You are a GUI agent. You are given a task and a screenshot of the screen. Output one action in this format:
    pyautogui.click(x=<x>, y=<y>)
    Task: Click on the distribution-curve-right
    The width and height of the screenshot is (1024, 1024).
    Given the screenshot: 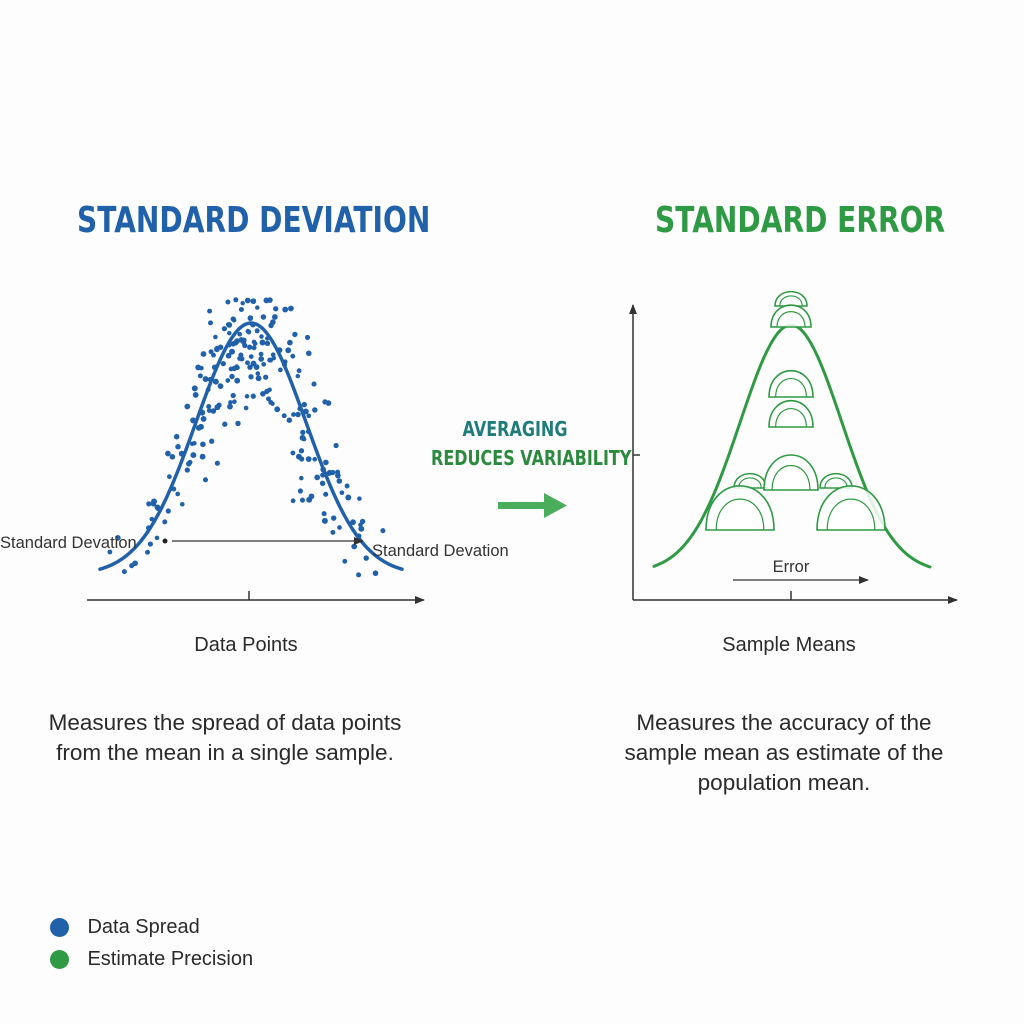 What is the action you would take?
    pyautogui.click(x=792, y=446)
    